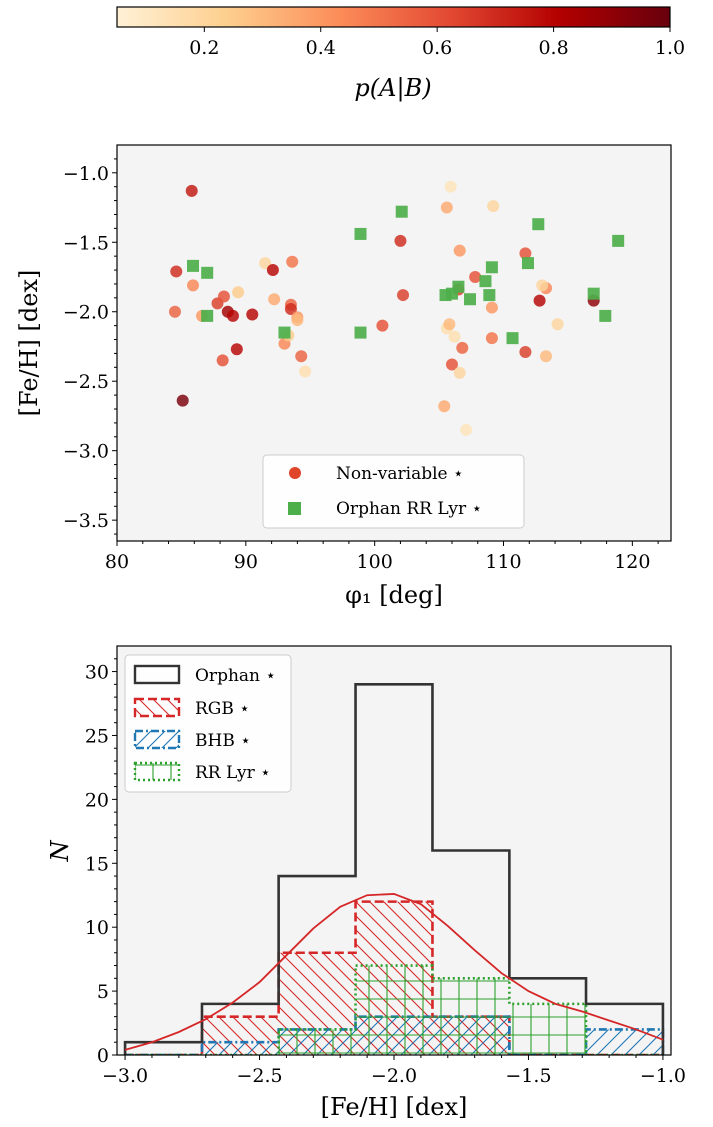  What do you see at coordinates (503, 562) in the screenshot?
I see `scatter-x-tick-label: 110` at bounding box center [503, 562].